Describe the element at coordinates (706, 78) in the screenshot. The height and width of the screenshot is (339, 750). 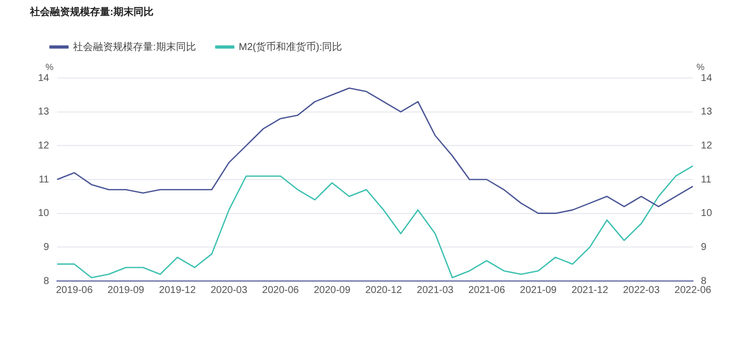
I see `y2-tick-label: 14` at that location.